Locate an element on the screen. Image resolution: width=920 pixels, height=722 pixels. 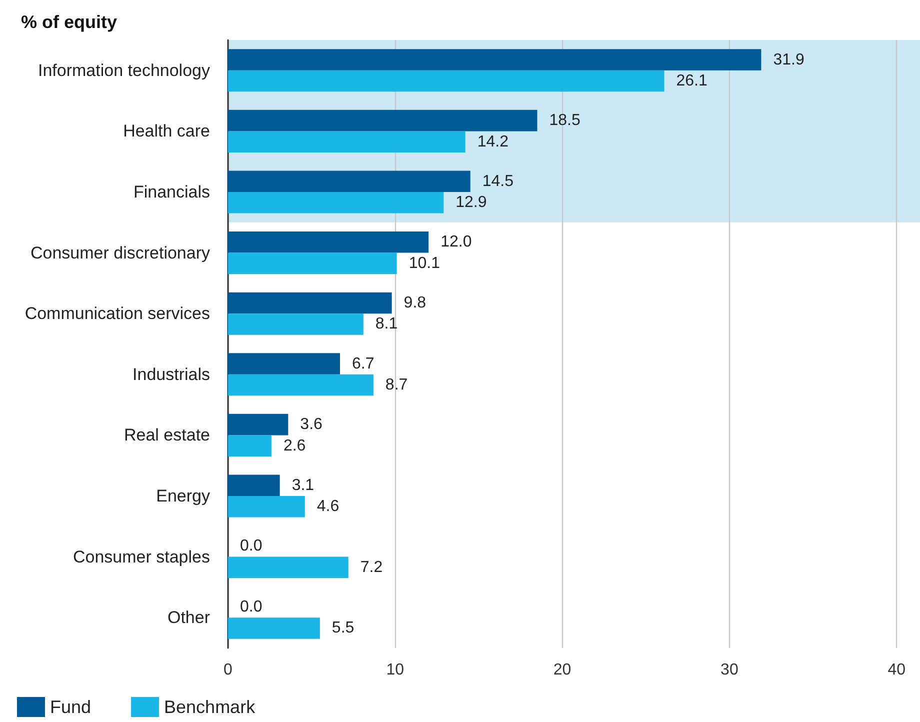
x-tick-label: 30 is located at coordinates (729, 670).